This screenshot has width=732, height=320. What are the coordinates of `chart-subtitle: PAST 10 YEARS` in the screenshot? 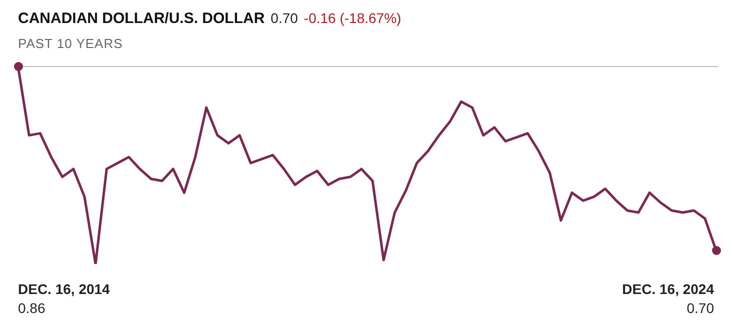 It's located at (70, 43).